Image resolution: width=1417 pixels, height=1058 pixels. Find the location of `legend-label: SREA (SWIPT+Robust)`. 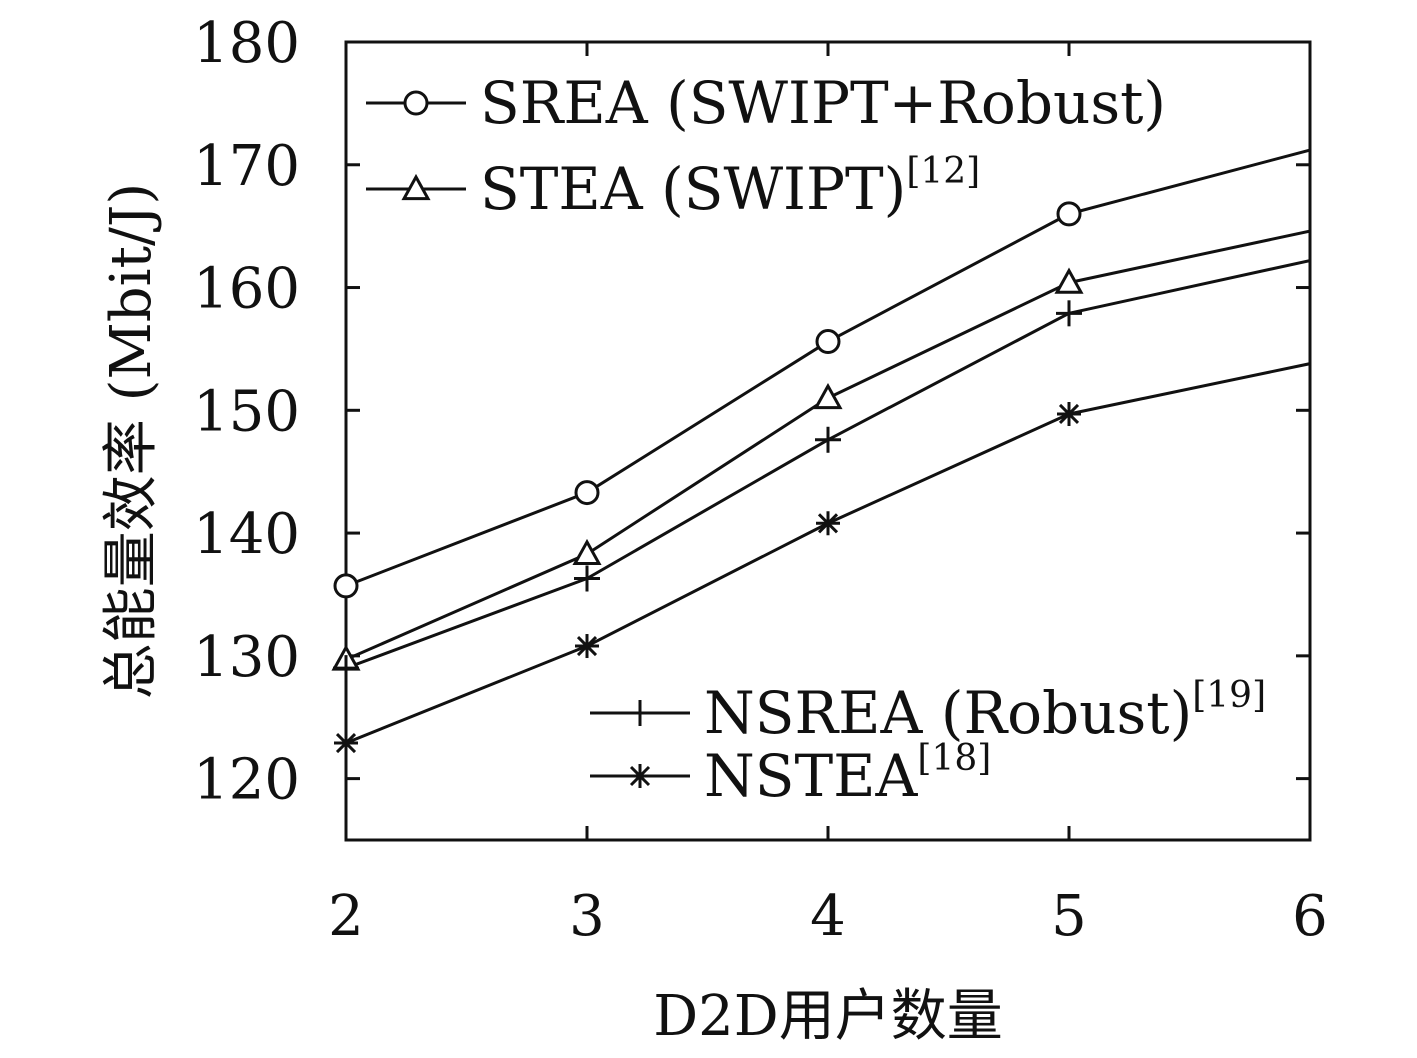

legend-label: SREA (SWIPT+Robust) is located at coordinates (823, 103).